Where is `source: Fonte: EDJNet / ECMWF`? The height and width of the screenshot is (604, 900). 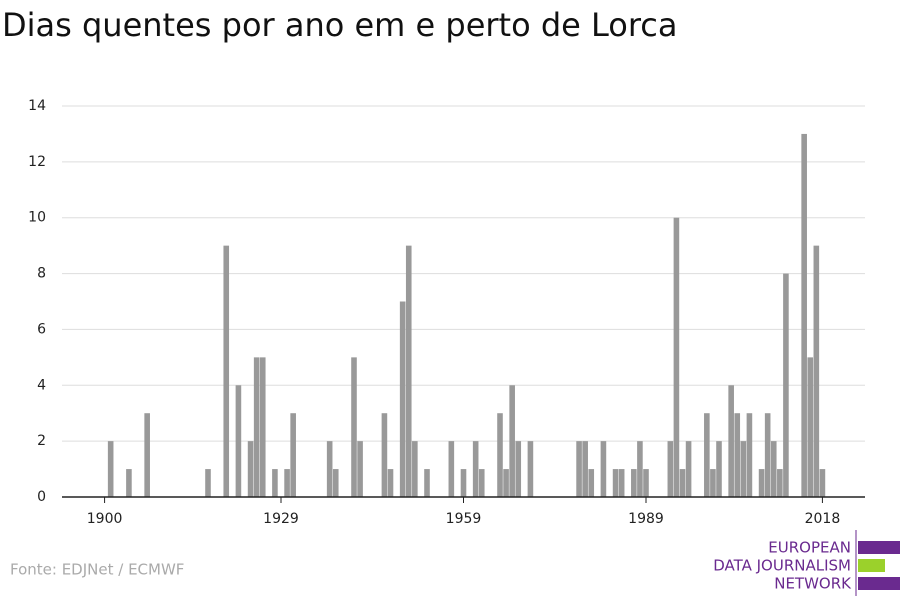 source: Fonte: EDJNet / ECMWF is located at coordinates (97, 570).